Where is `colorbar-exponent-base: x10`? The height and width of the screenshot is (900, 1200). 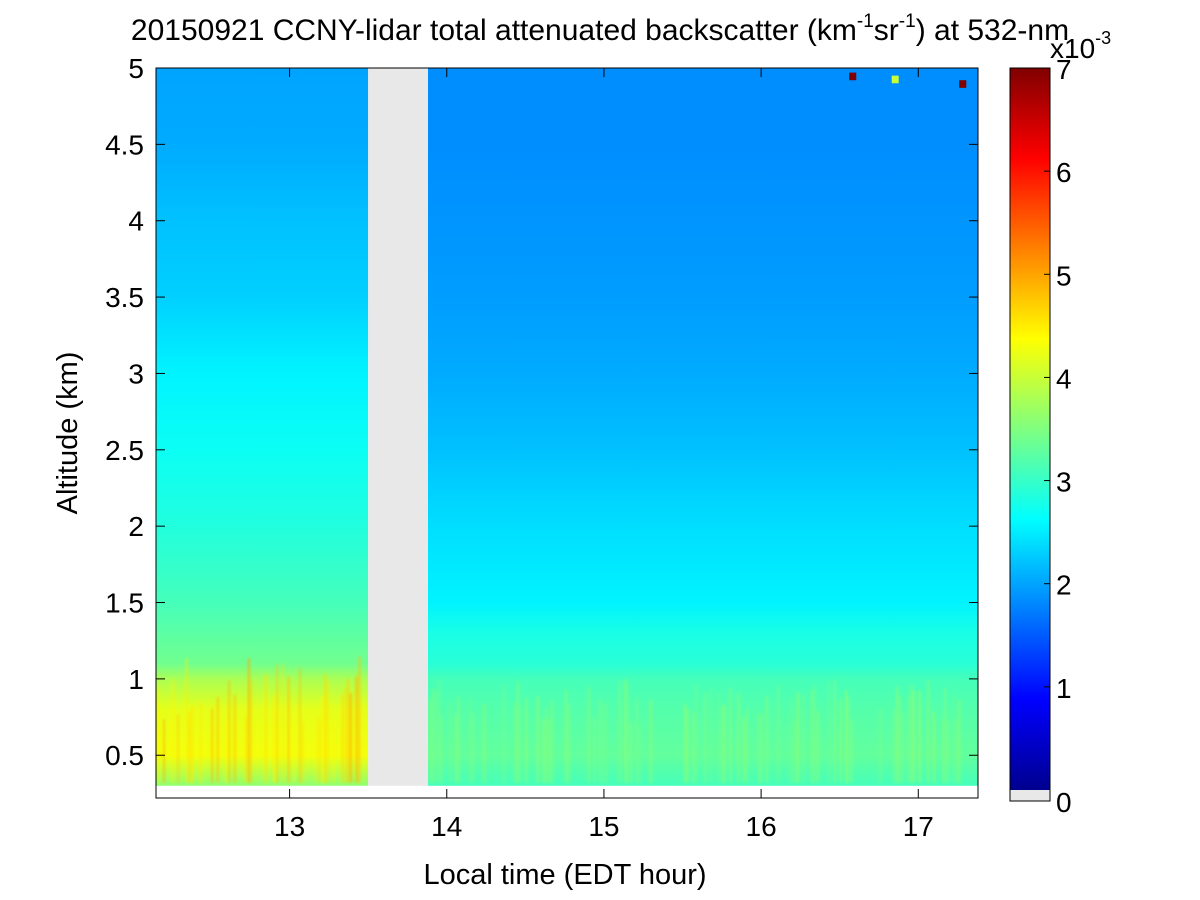
colorbar-exponent-base: x10 is located at coordinates (1072, 48).